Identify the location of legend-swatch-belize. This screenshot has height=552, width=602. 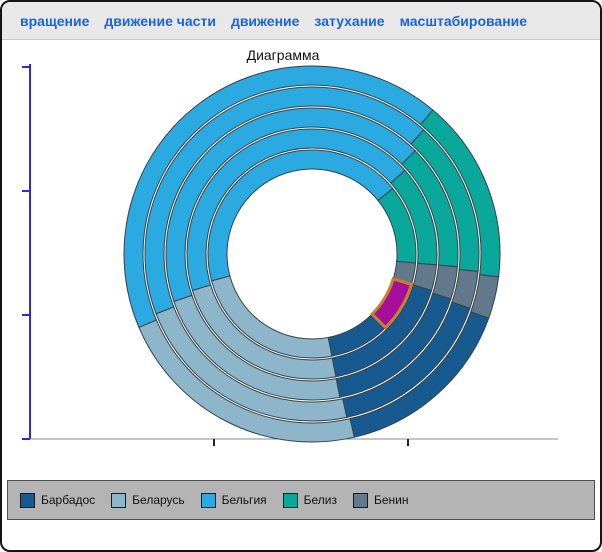
(290, 500).